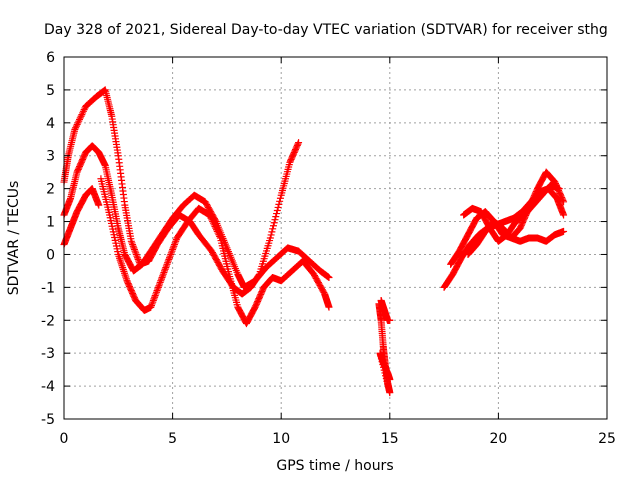  I want to click on y-tick-label: 3, so click(50, 157).